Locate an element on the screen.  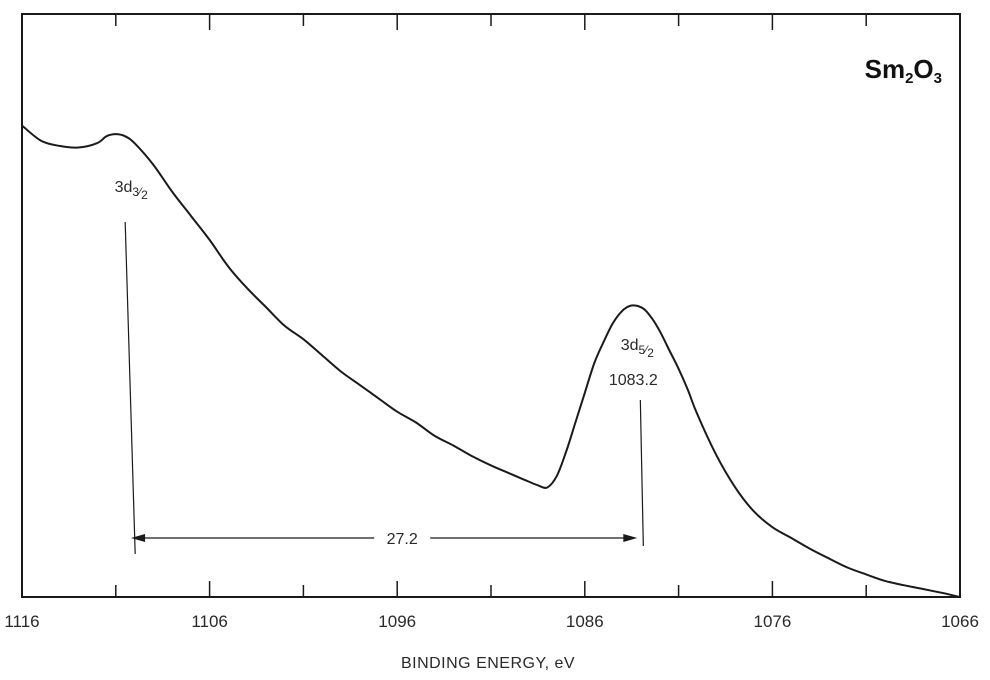
chart-title: Sm2O3 is located at coordinates (903, 70).